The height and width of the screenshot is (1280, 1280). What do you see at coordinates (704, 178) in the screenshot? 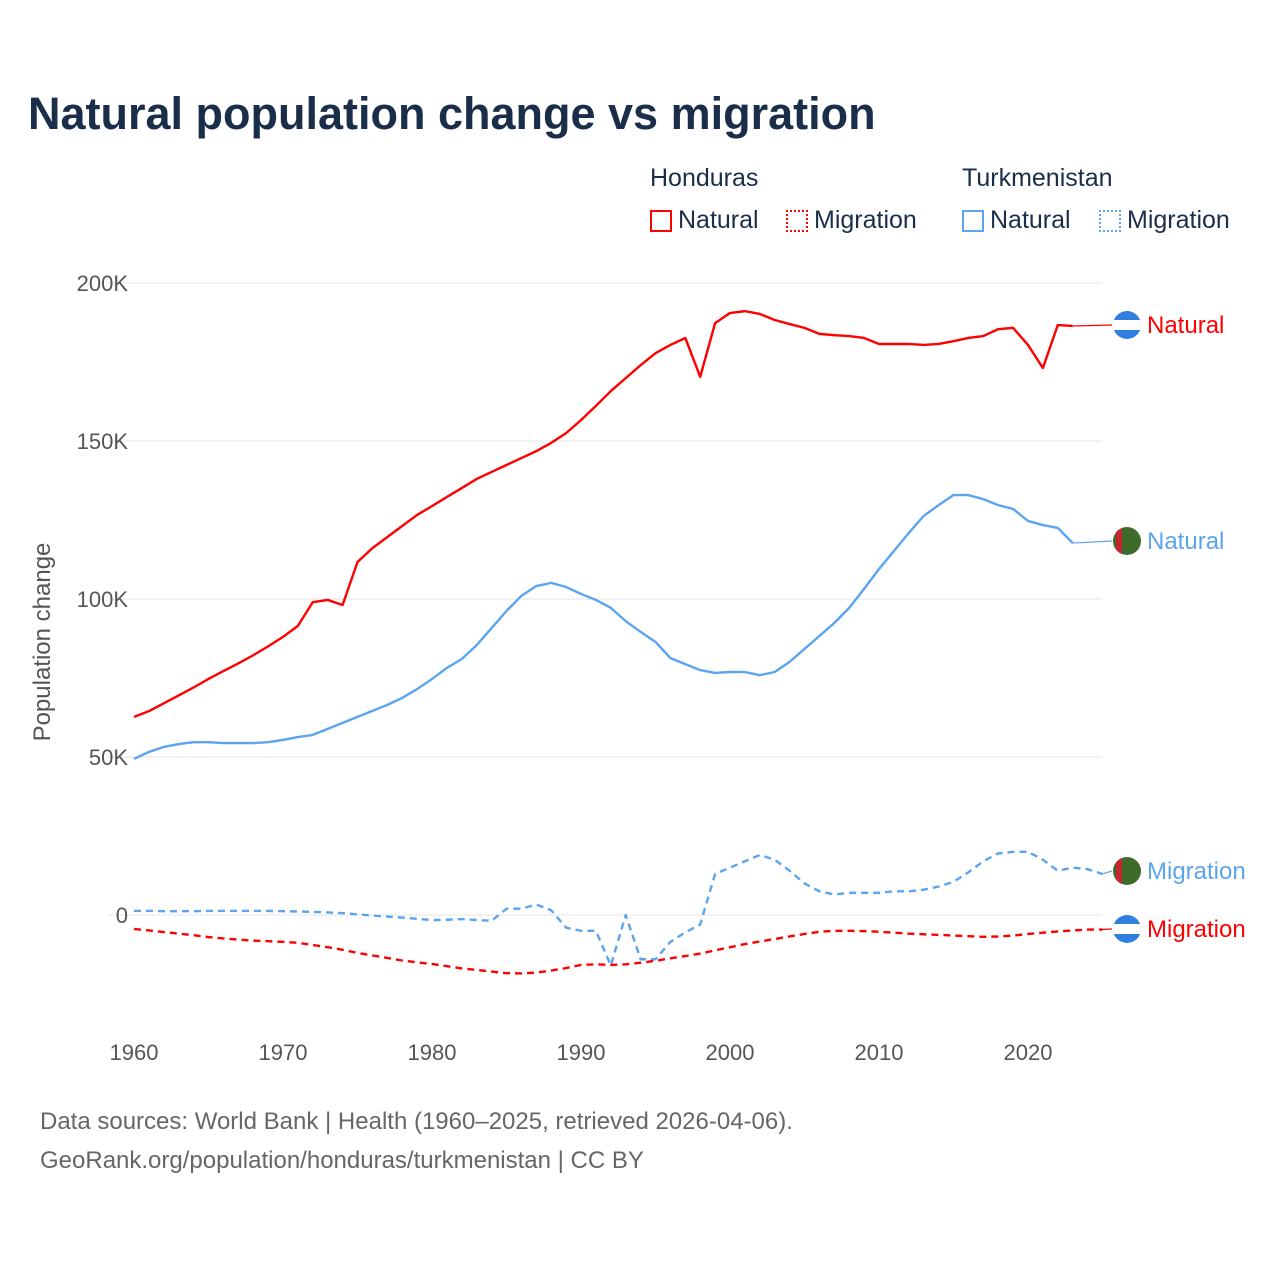
I see `legend-group-honduras: Honduras` at bounding box center [704, 178].